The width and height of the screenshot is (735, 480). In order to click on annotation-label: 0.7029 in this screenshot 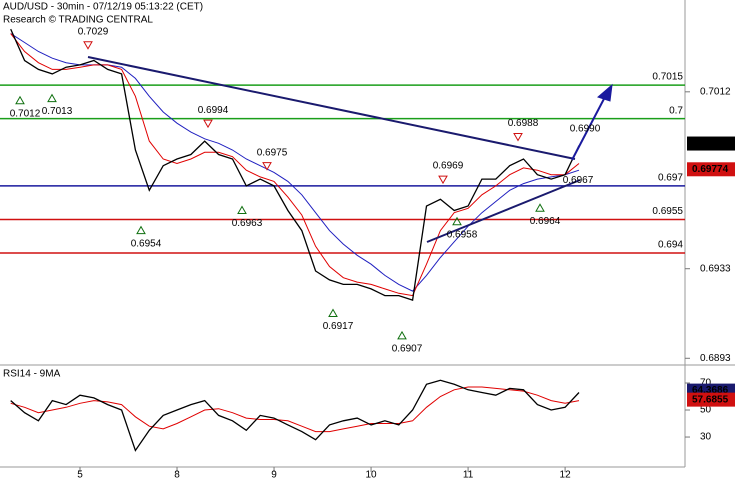, I will do `click(93, 31)`.